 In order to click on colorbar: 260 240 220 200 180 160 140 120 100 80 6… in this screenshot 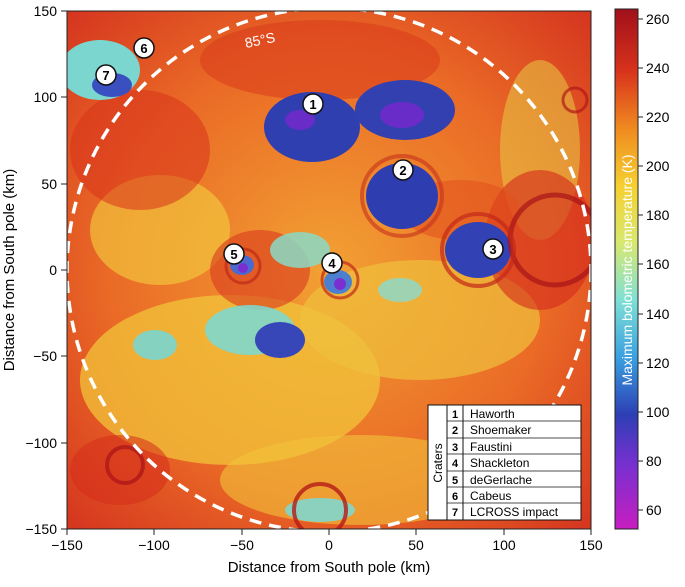, I will do `click(642, 269)`.